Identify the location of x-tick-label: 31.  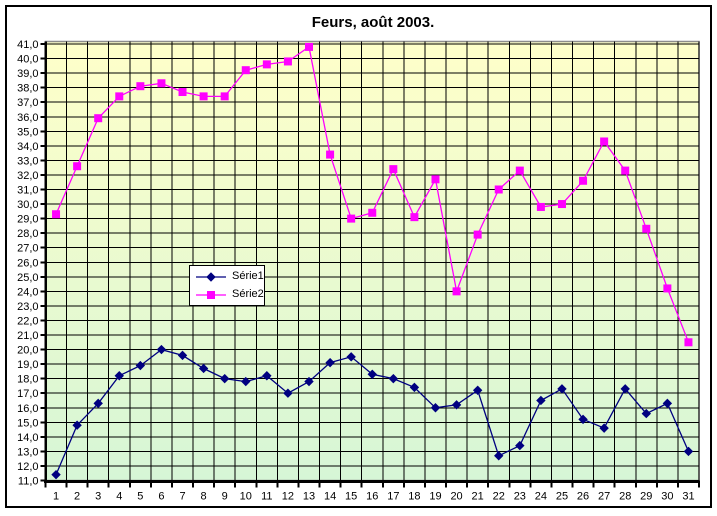
(688, 497).